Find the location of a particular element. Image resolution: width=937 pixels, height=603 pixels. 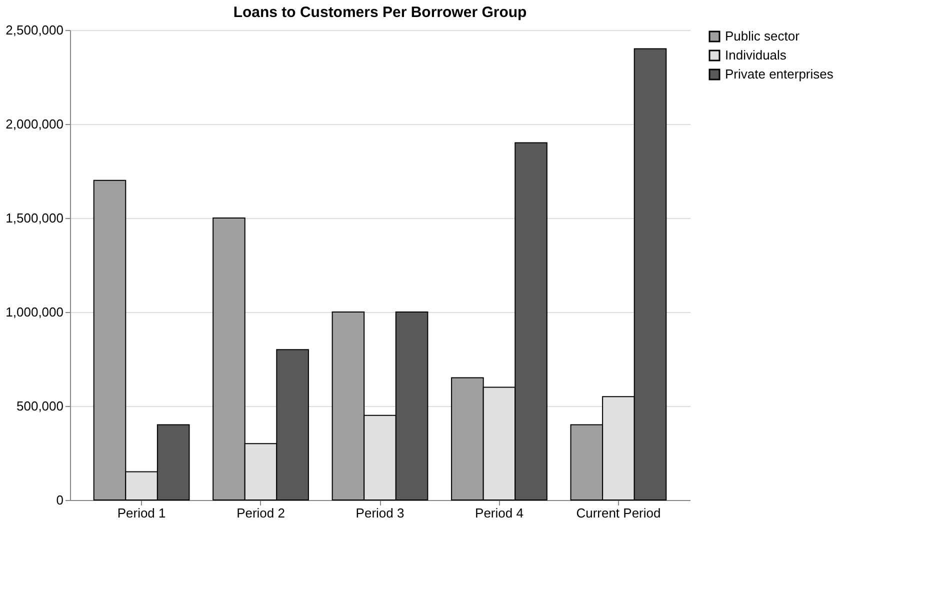

legend-label: Public sector is located at coordinates (762, 36).